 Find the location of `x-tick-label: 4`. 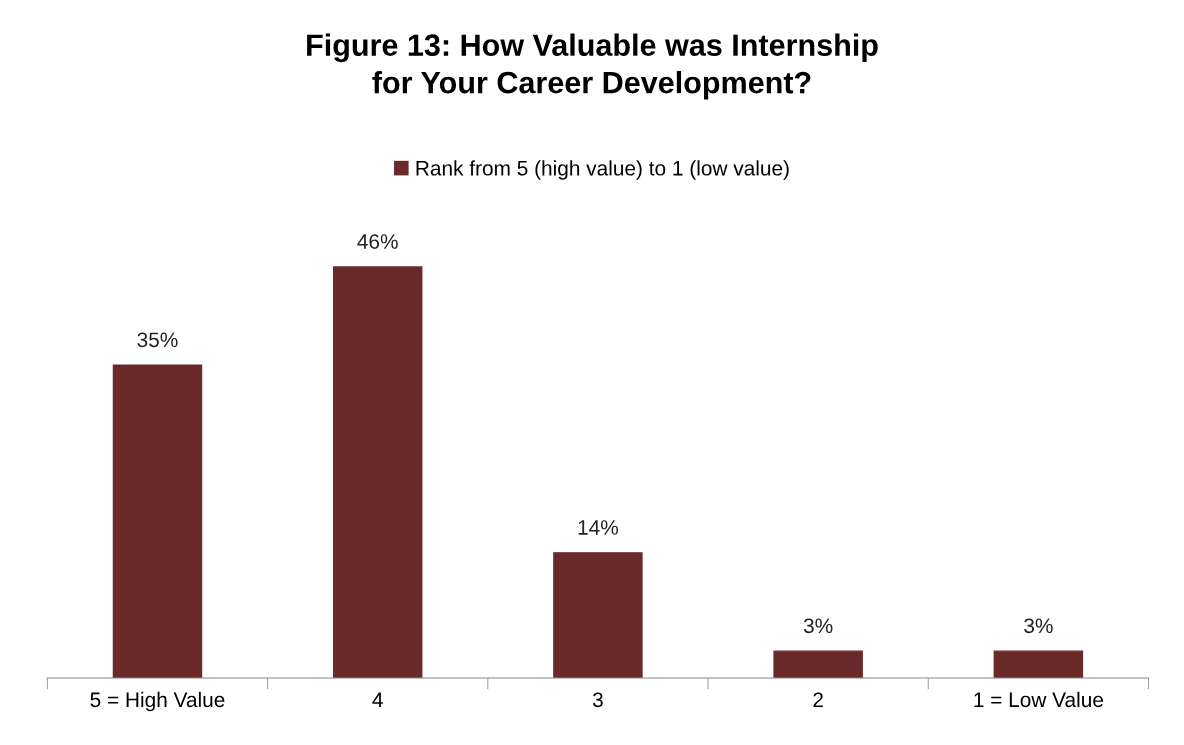

x-tick-label: 4 is located at coordinates (377, 699).